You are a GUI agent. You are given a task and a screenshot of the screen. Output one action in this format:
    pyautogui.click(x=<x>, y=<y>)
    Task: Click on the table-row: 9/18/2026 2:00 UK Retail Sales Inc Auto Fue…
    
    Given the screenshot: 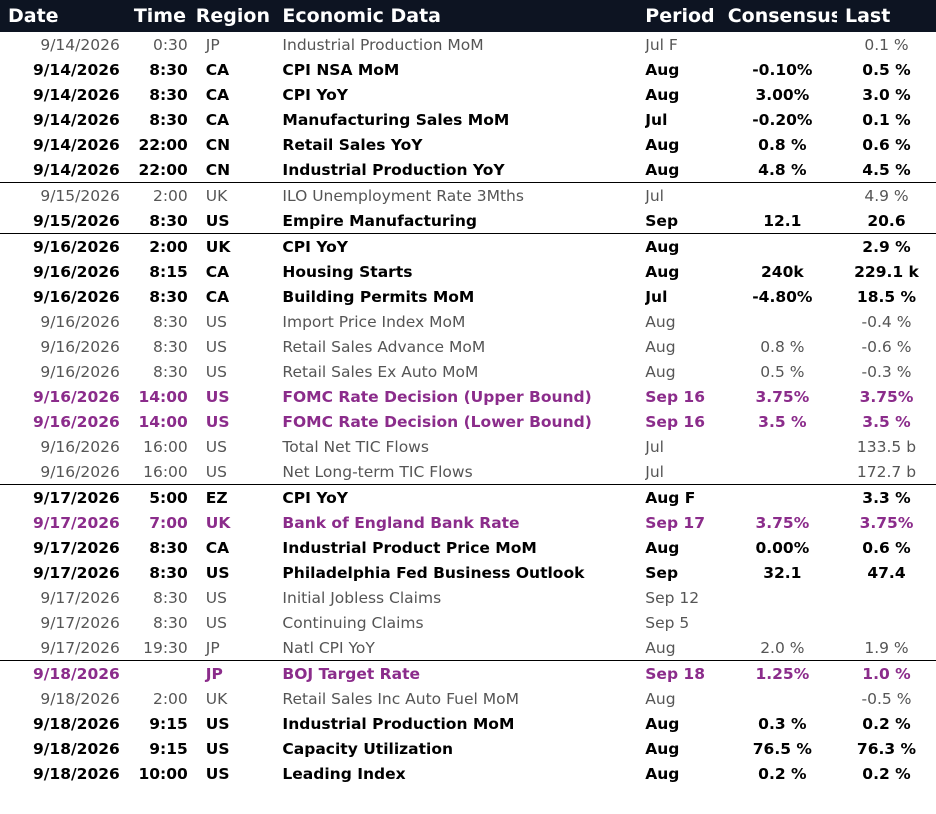 What is the action you would take?
    pyautogui.click(x=468, y=698)
    